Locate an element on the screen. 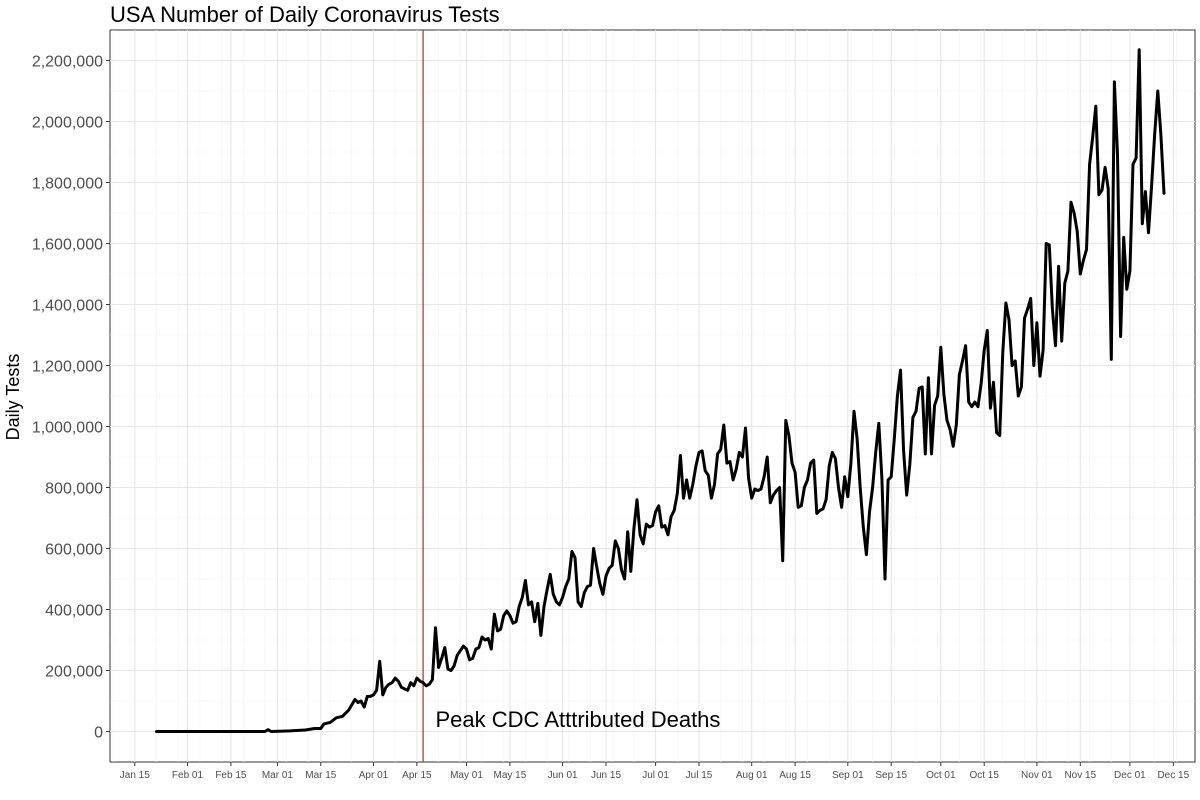 The height and width of the screenshot is (800, 1200). annotation-text: Peak CDC Atttributed Deaths is located at coordinates (578, 719).